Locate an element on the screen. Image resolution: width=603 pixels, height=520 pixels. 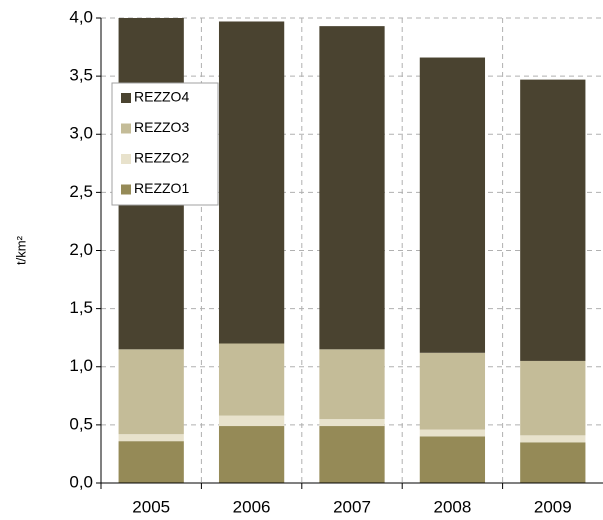
y-tick-label: 3,0 is located at coordinates (81, 133).